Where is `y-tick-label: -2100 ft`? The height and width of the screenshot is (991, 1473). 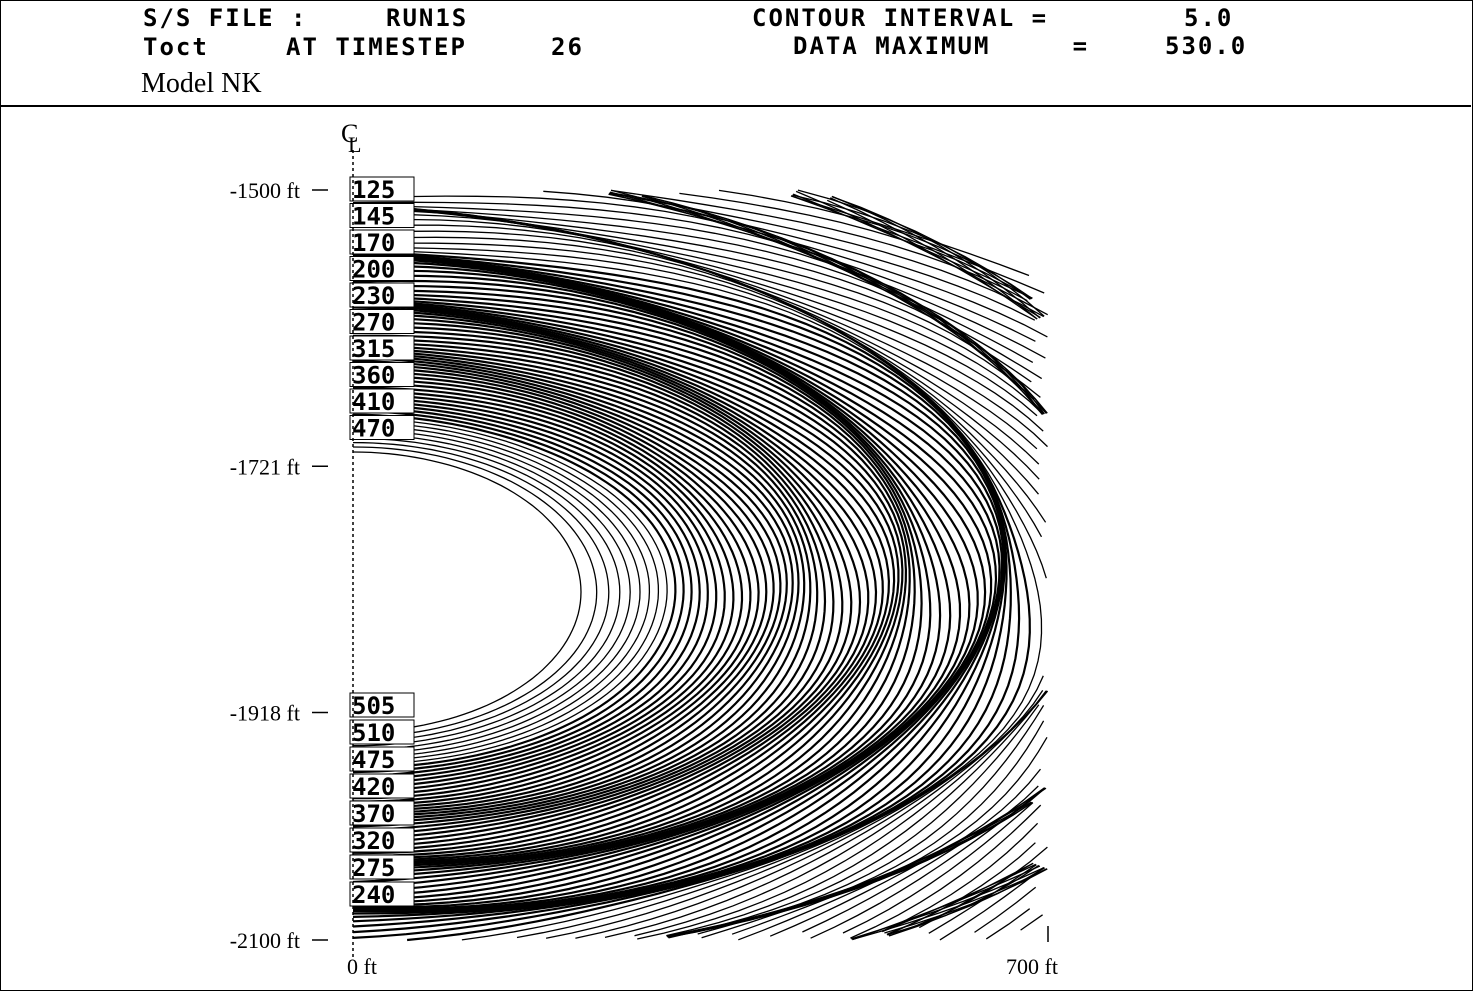
y-tick-label: -2100 ft is located at coordinates (265, 940).